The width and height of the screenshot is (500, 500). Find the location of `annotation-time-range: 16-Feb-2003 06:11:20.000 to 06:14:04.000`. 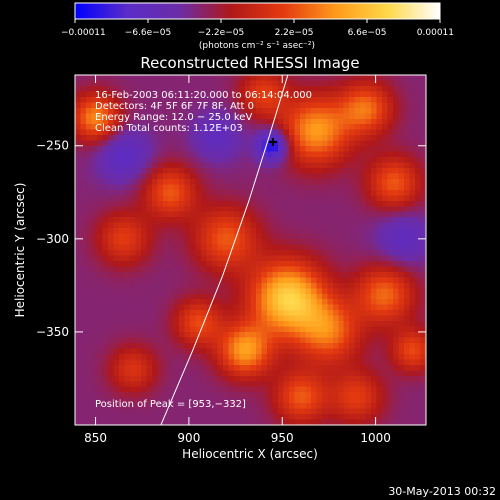

annotation-time-range: 16-Feb-2003 06:11:20.000 to 06:14:04.000 is located at coordinates (203, 95).